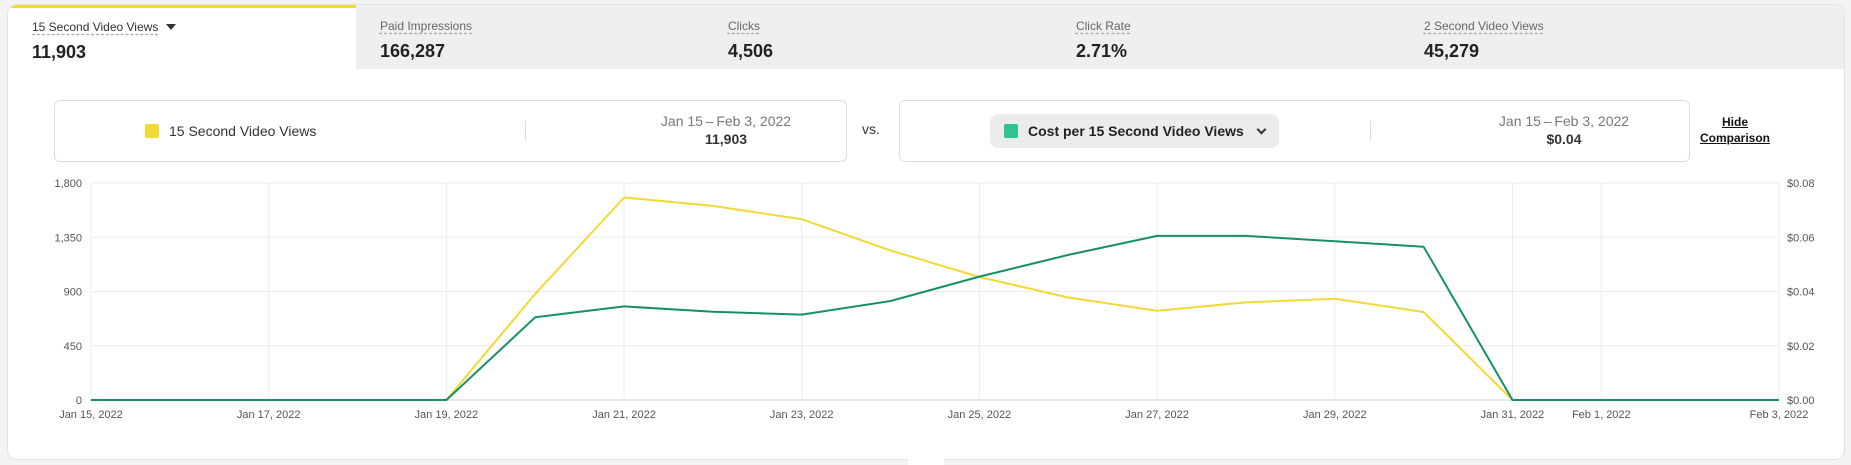  What do you see at coordinates (743, 26) in the screenshot?
I see `tab-label: Clicks` at bounding box center [743, 26].